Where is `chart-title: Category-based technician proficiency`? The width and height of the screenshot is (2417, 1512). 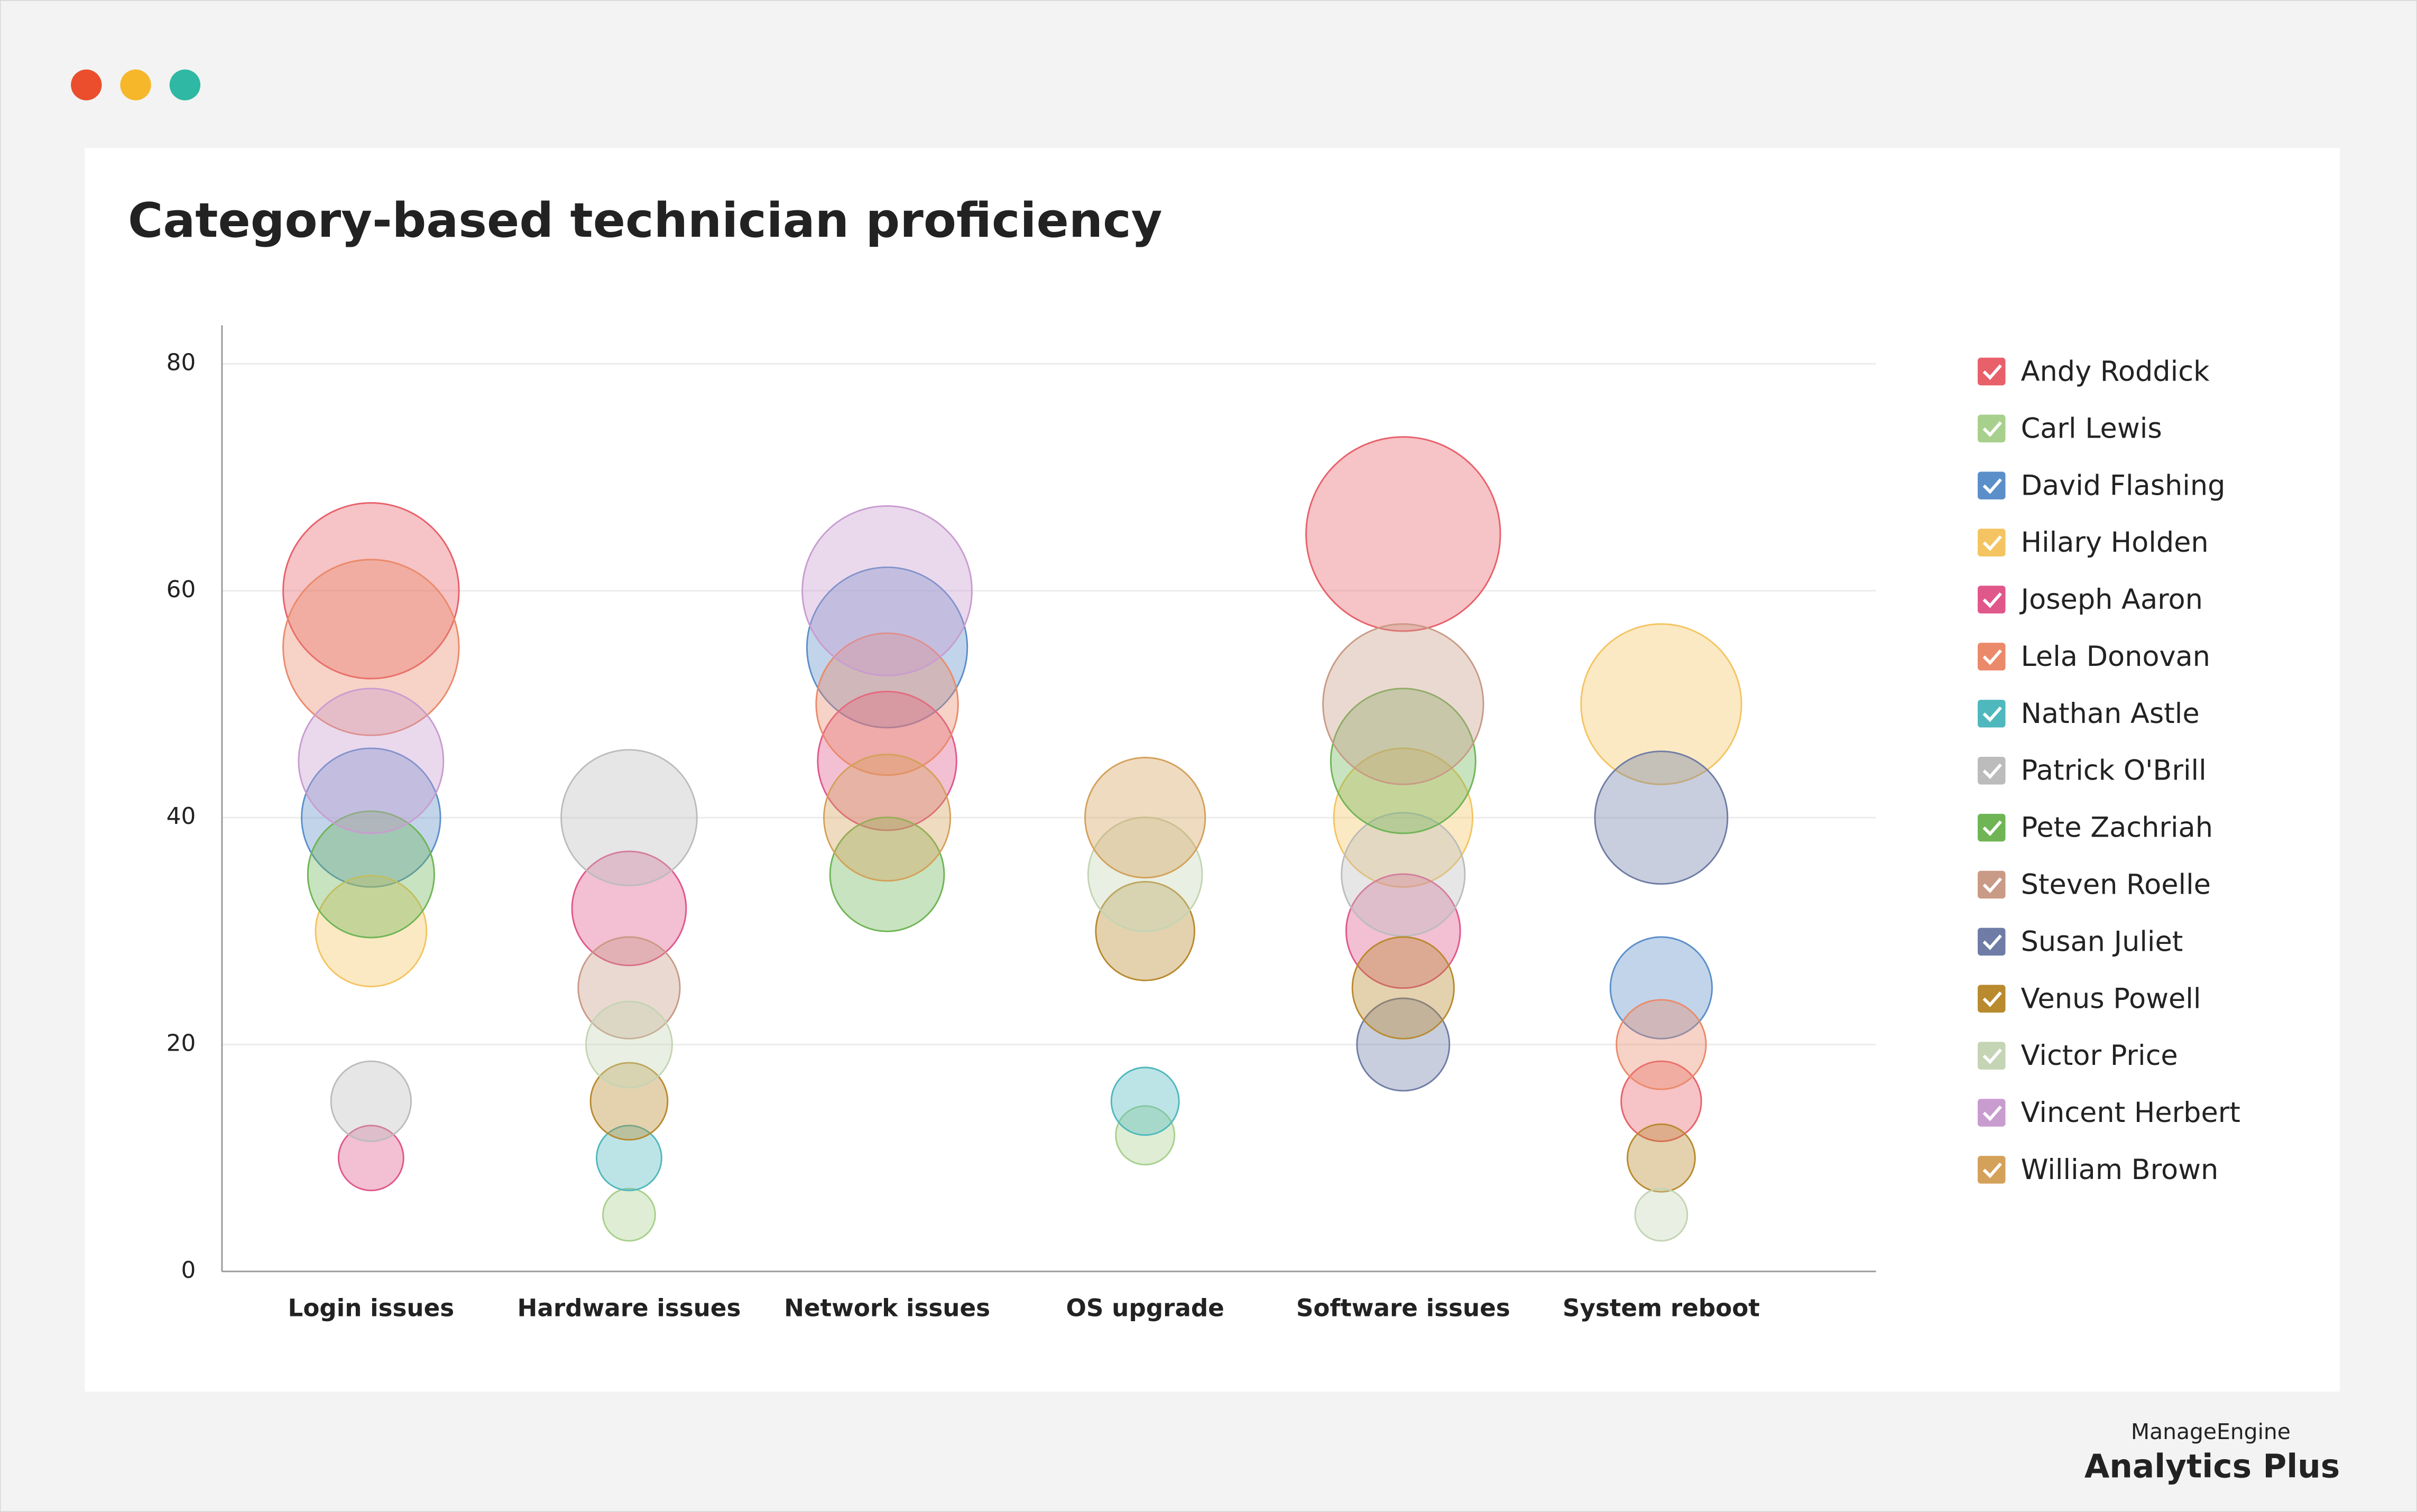 chart-title: Category-based technician proficiency is located at coordinates (646, 221).